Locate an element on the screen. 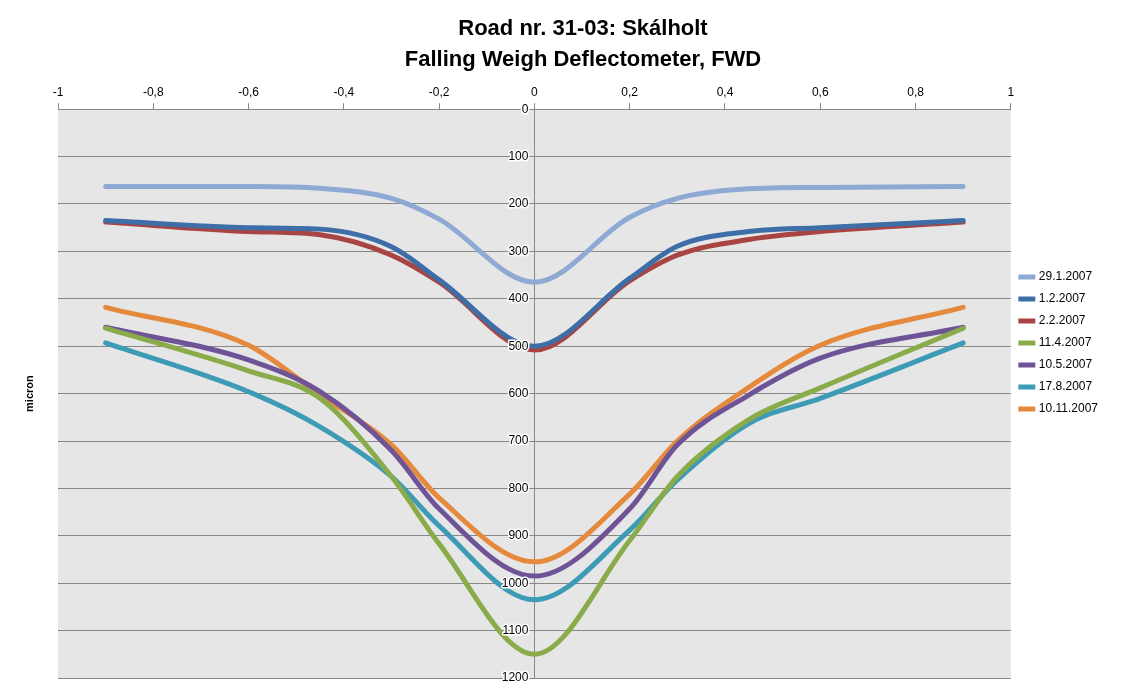  chart-subtitle: Falling Weigh Deflectometer, FWD is located at coordinates (583, 58).